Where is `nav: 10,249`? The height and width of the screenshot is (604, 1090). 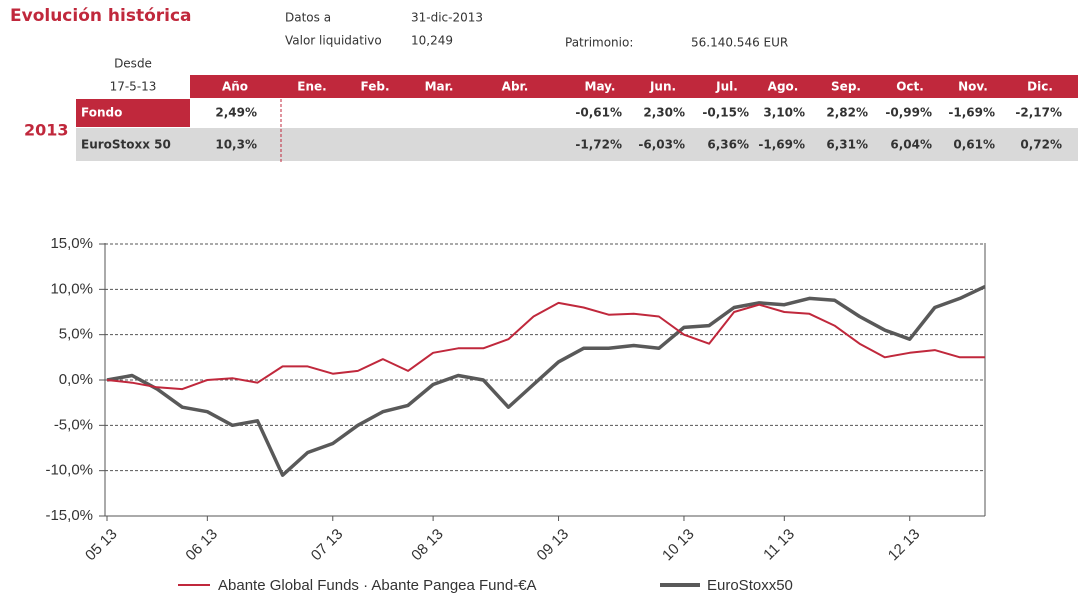
nav: 10,249 is located at coordinates (432, 41).